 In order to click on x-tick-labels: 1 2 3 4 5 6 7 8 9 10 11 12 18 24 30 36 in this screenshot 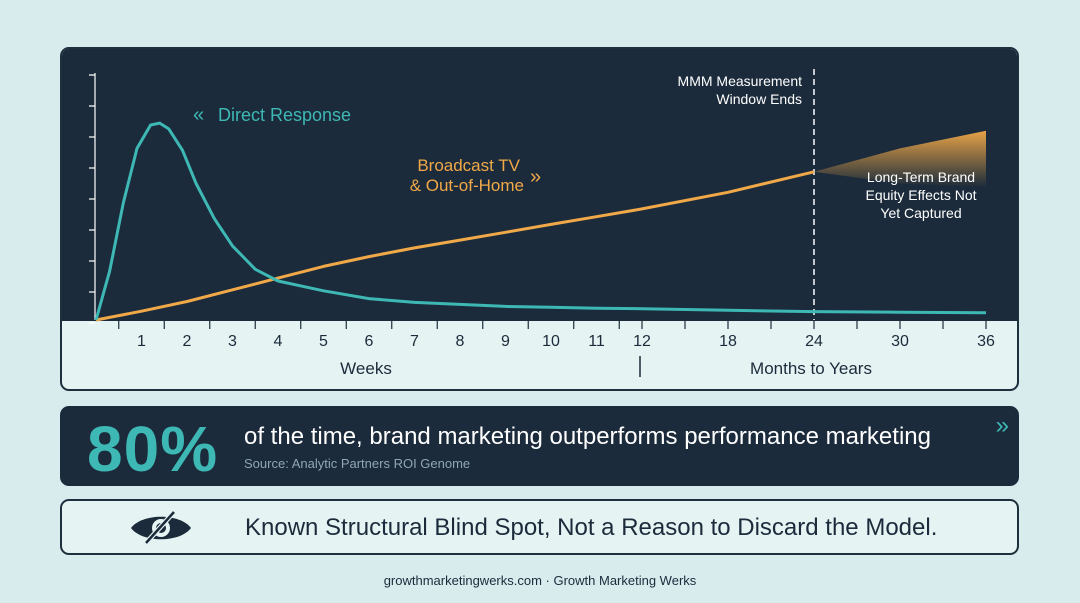, I will do `click(566, 341)`.